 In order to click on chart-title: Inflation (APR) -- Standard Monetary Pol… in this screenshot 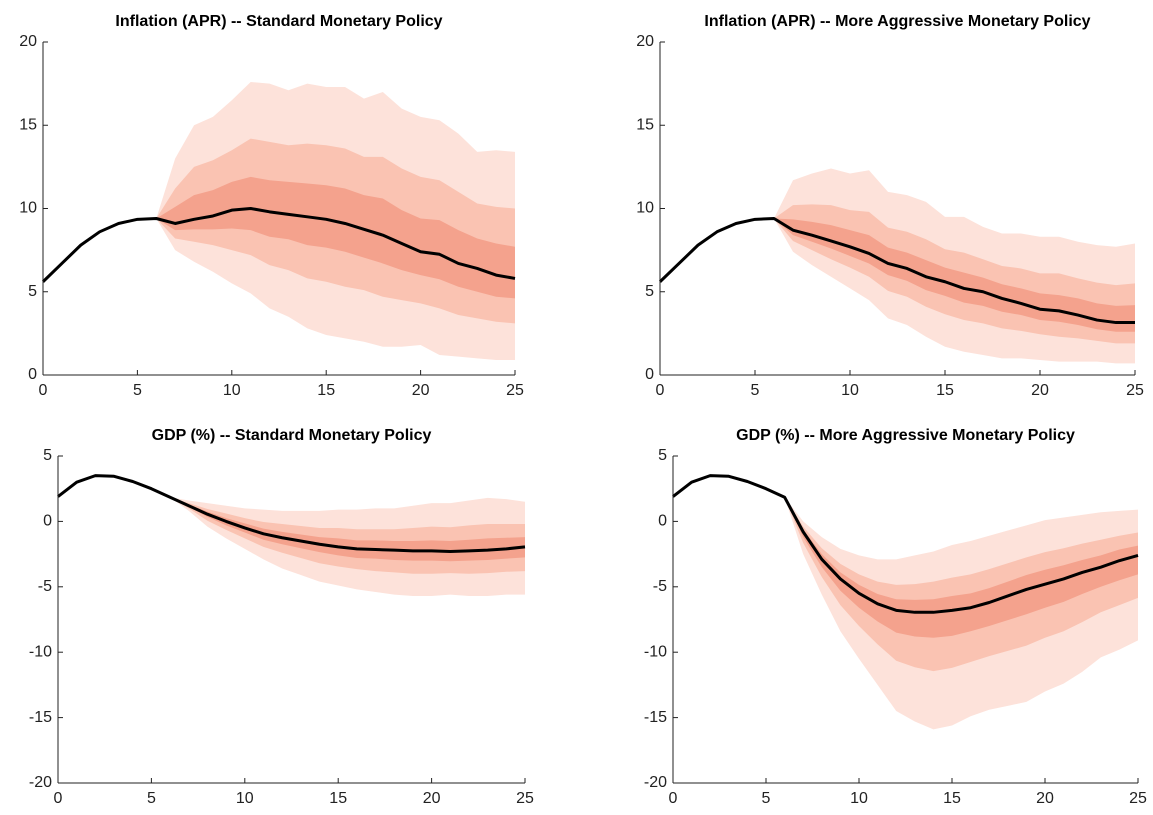, I will do `click(278, 21)`.